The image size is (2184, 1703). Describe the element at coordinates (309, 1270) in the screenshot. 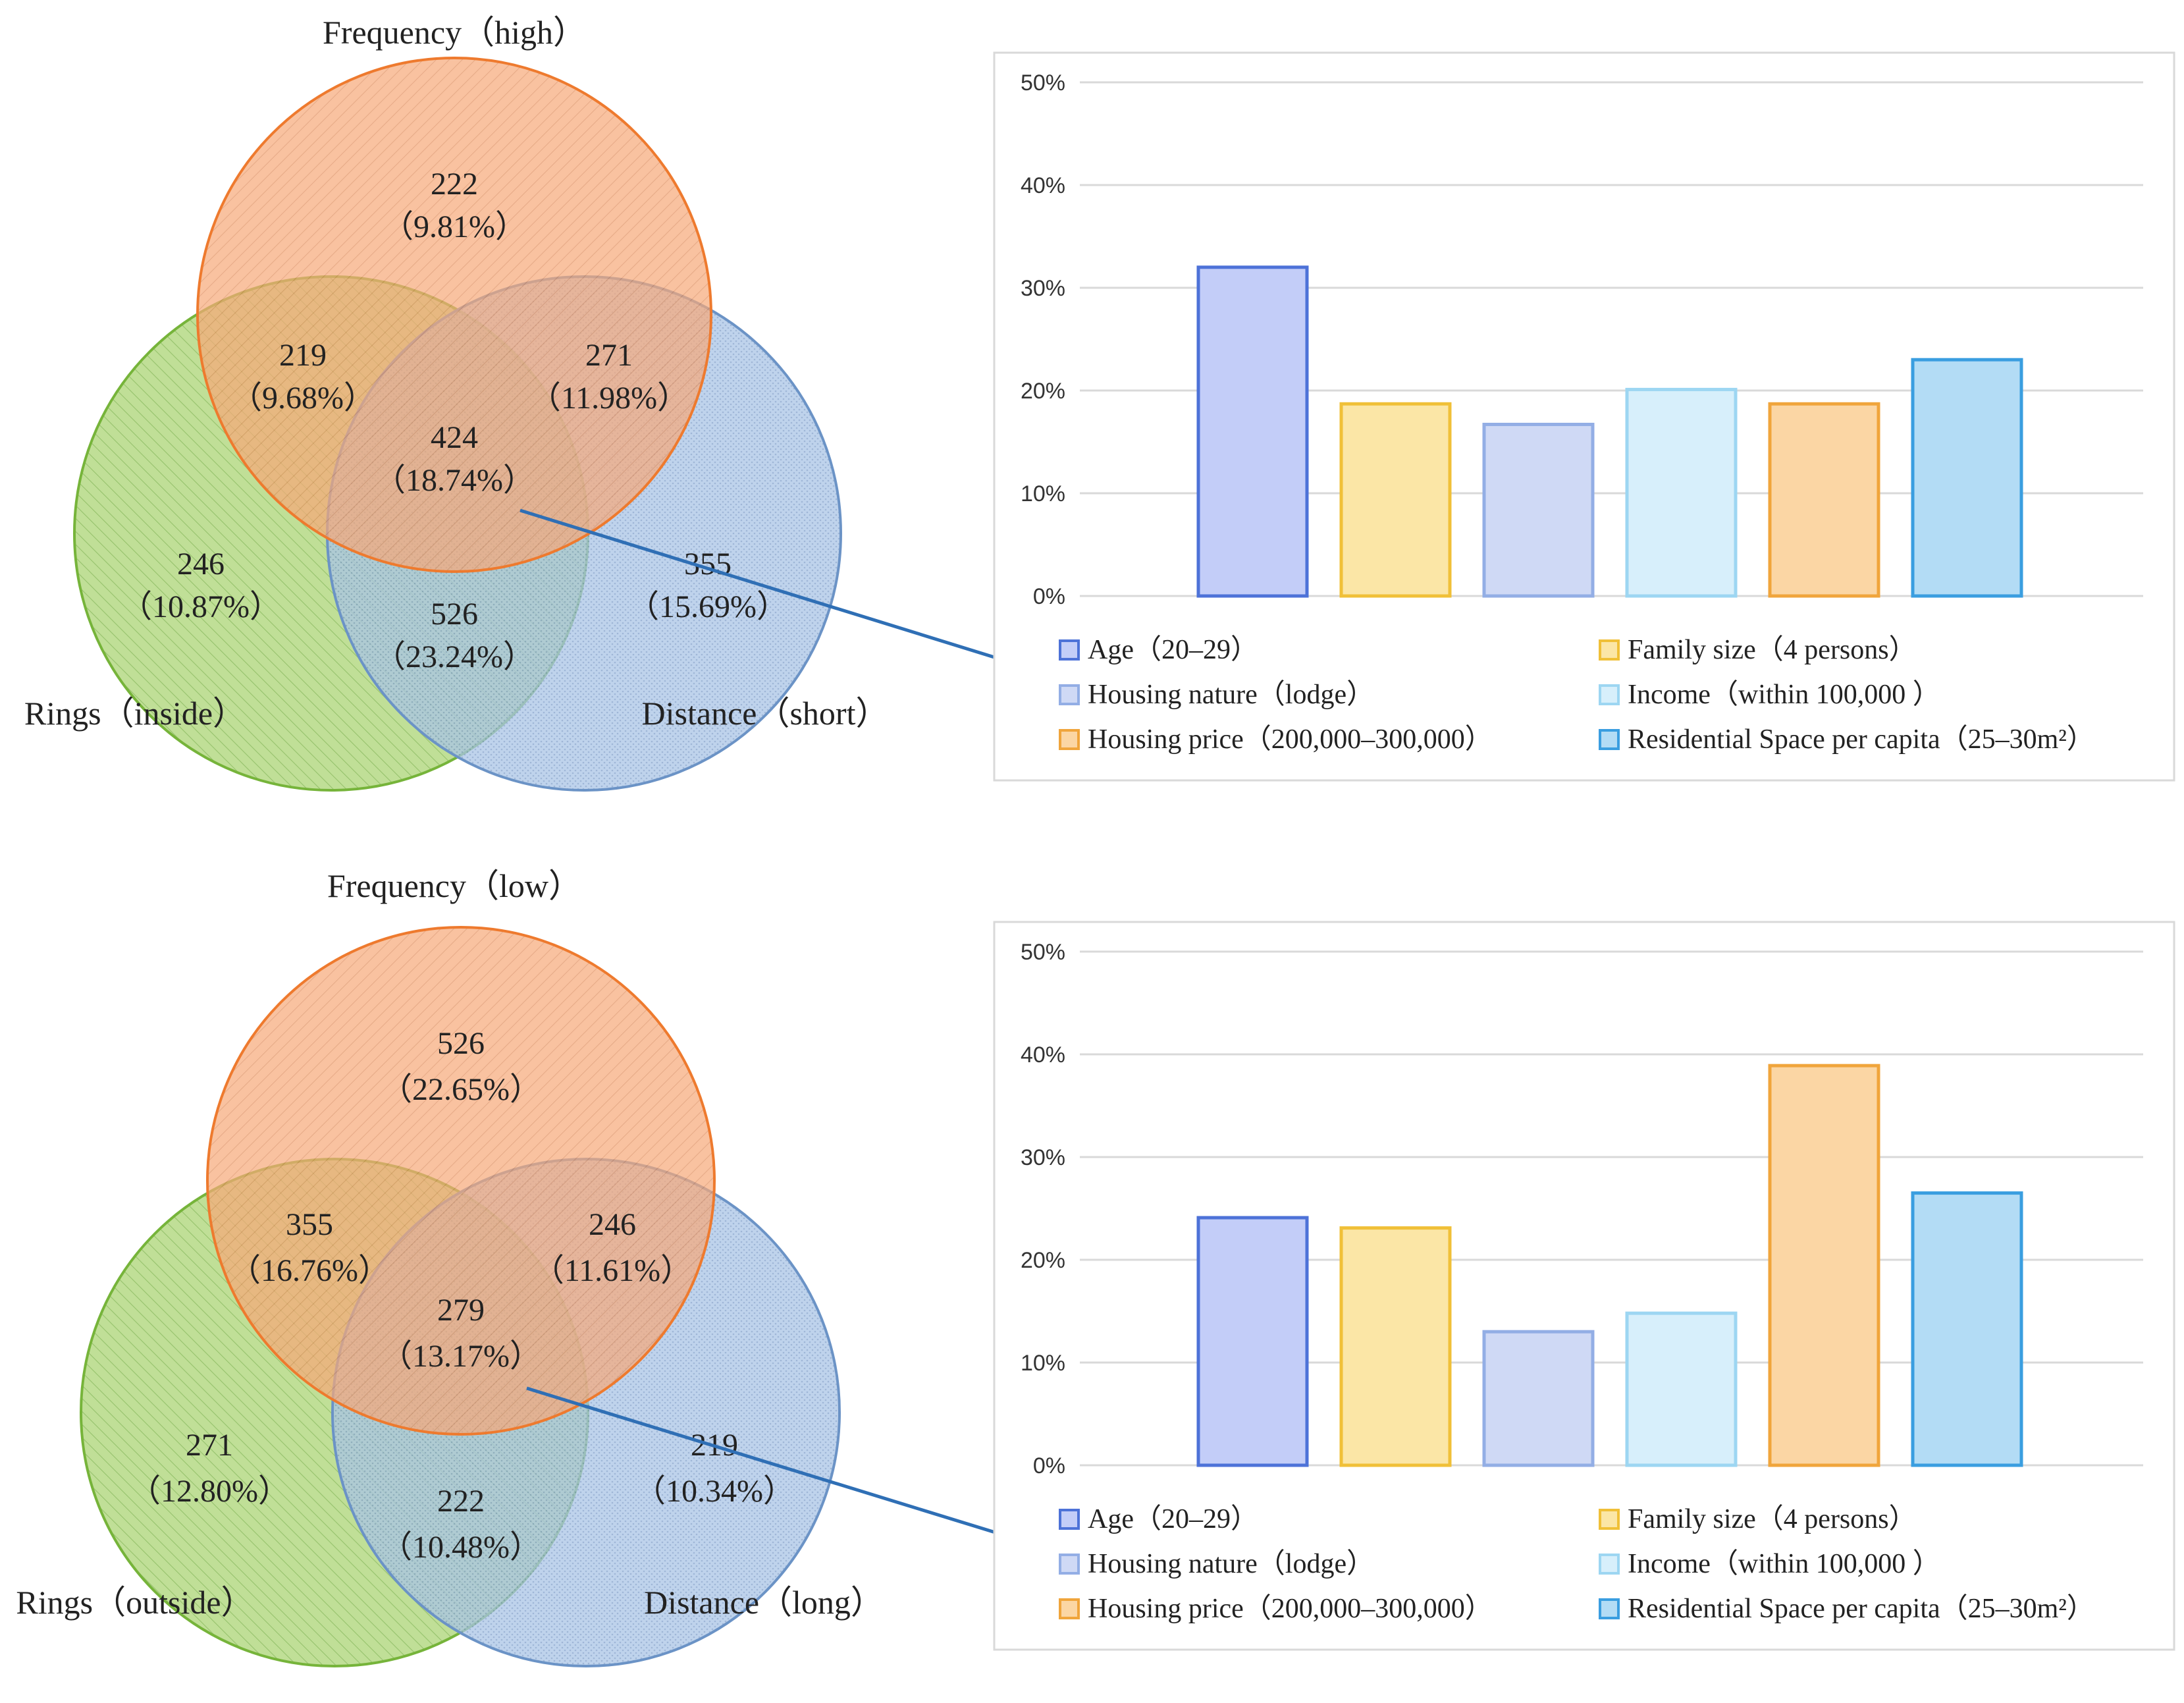

I see `venn-region-pct: （16.76%）` at that location.